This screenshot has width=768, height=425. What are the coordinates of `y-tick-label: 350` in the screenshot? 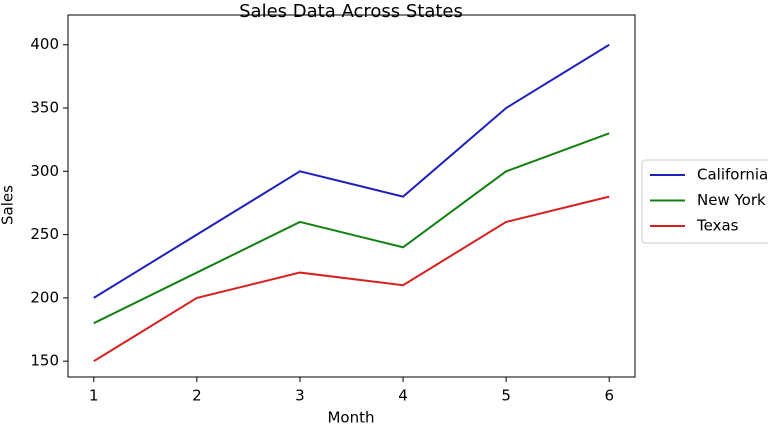 It's located at (44, 108).